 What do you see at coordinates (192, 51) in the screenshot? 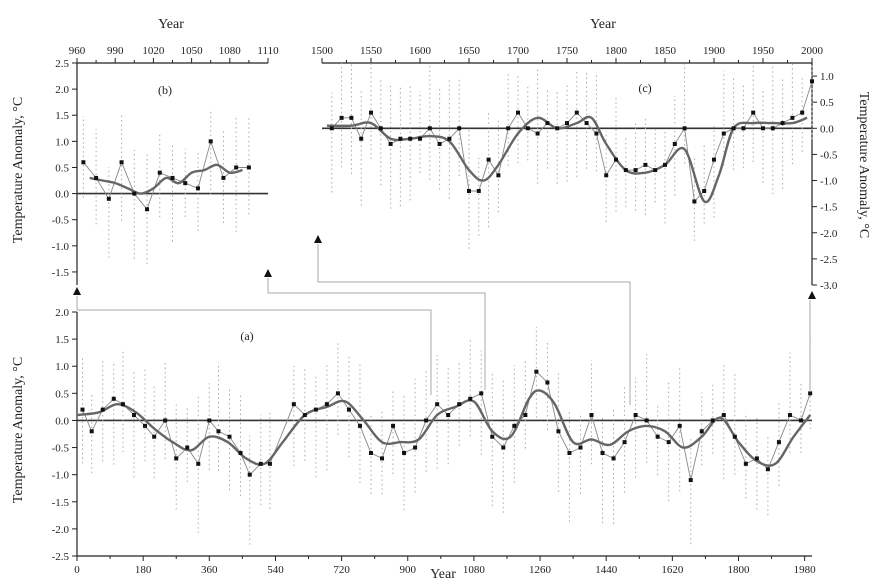
I see `panel-b-x-tick-label-1050: 1050` at bounding box center [192, 51].